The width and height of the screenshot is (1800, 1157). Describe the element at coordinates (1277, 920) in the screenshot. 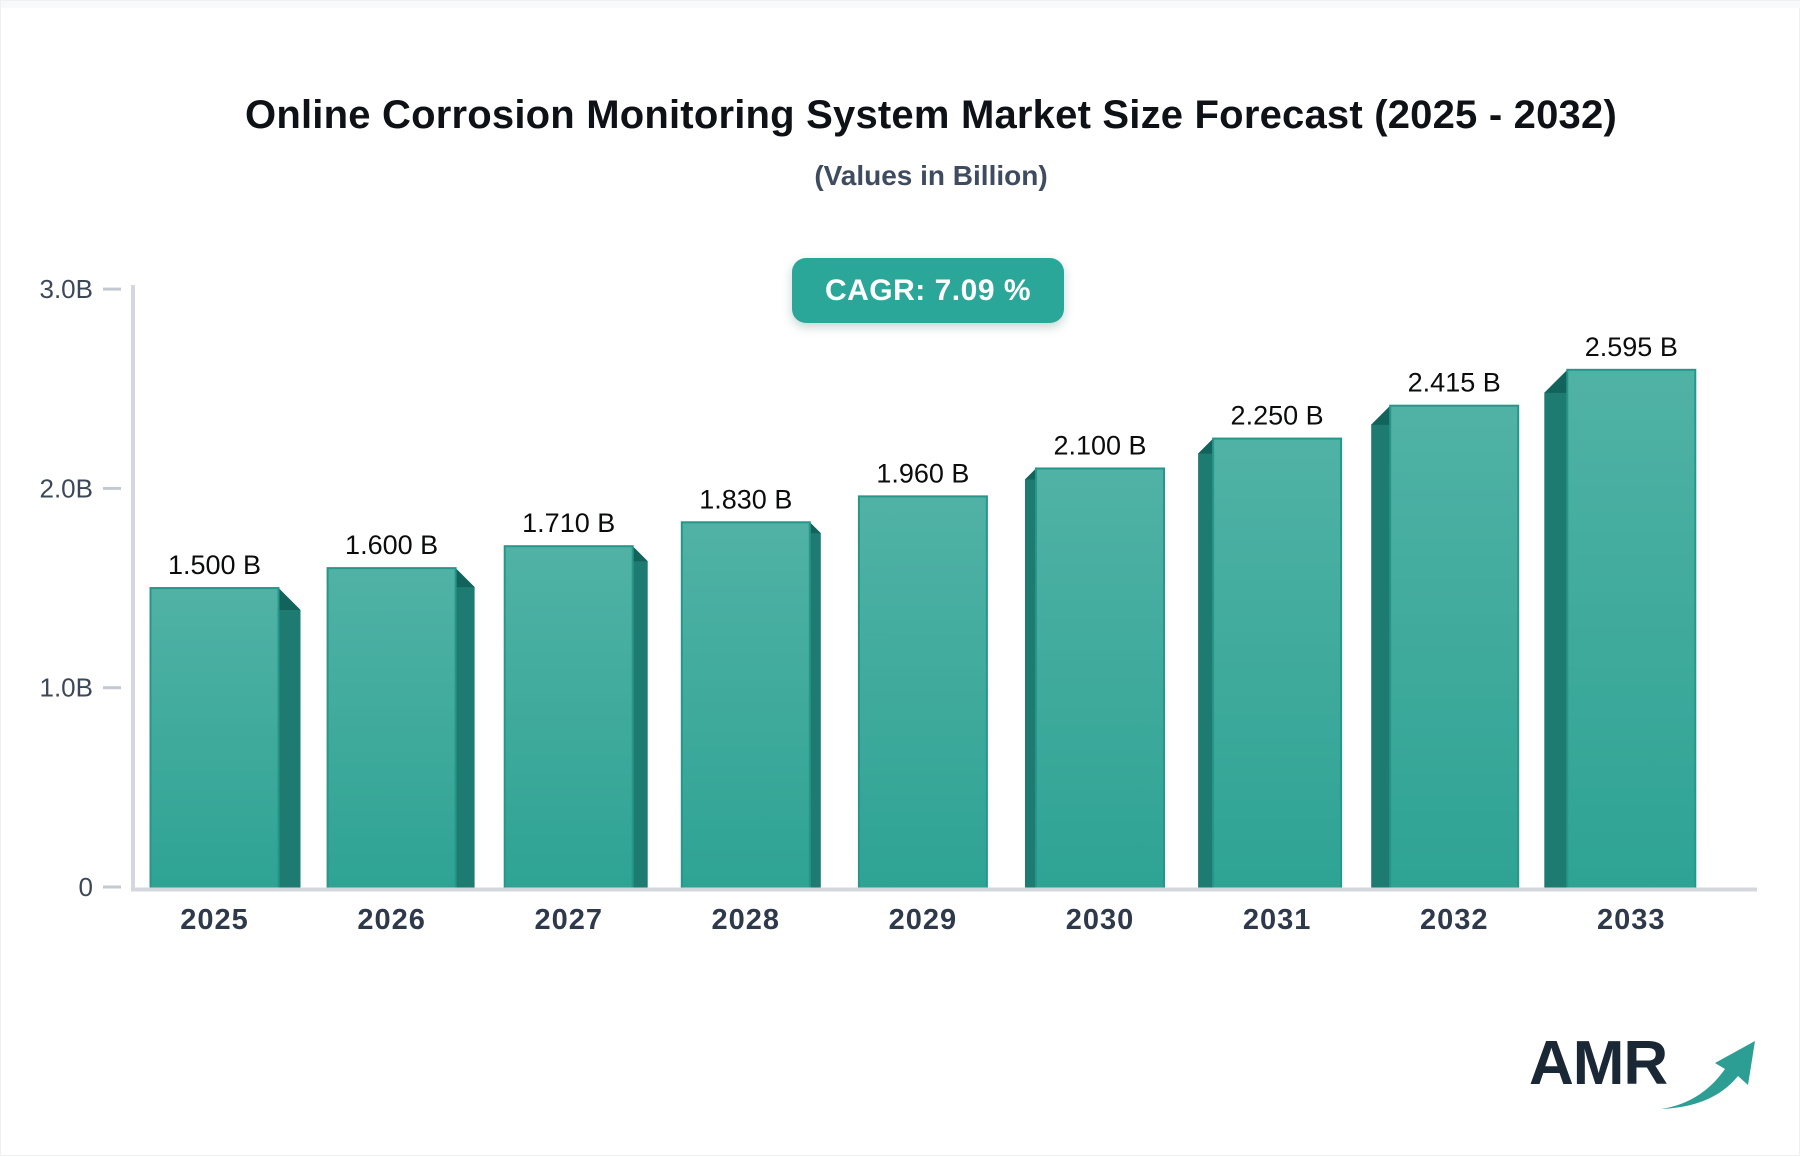

I see `x-tick-label: 2031` at that location.